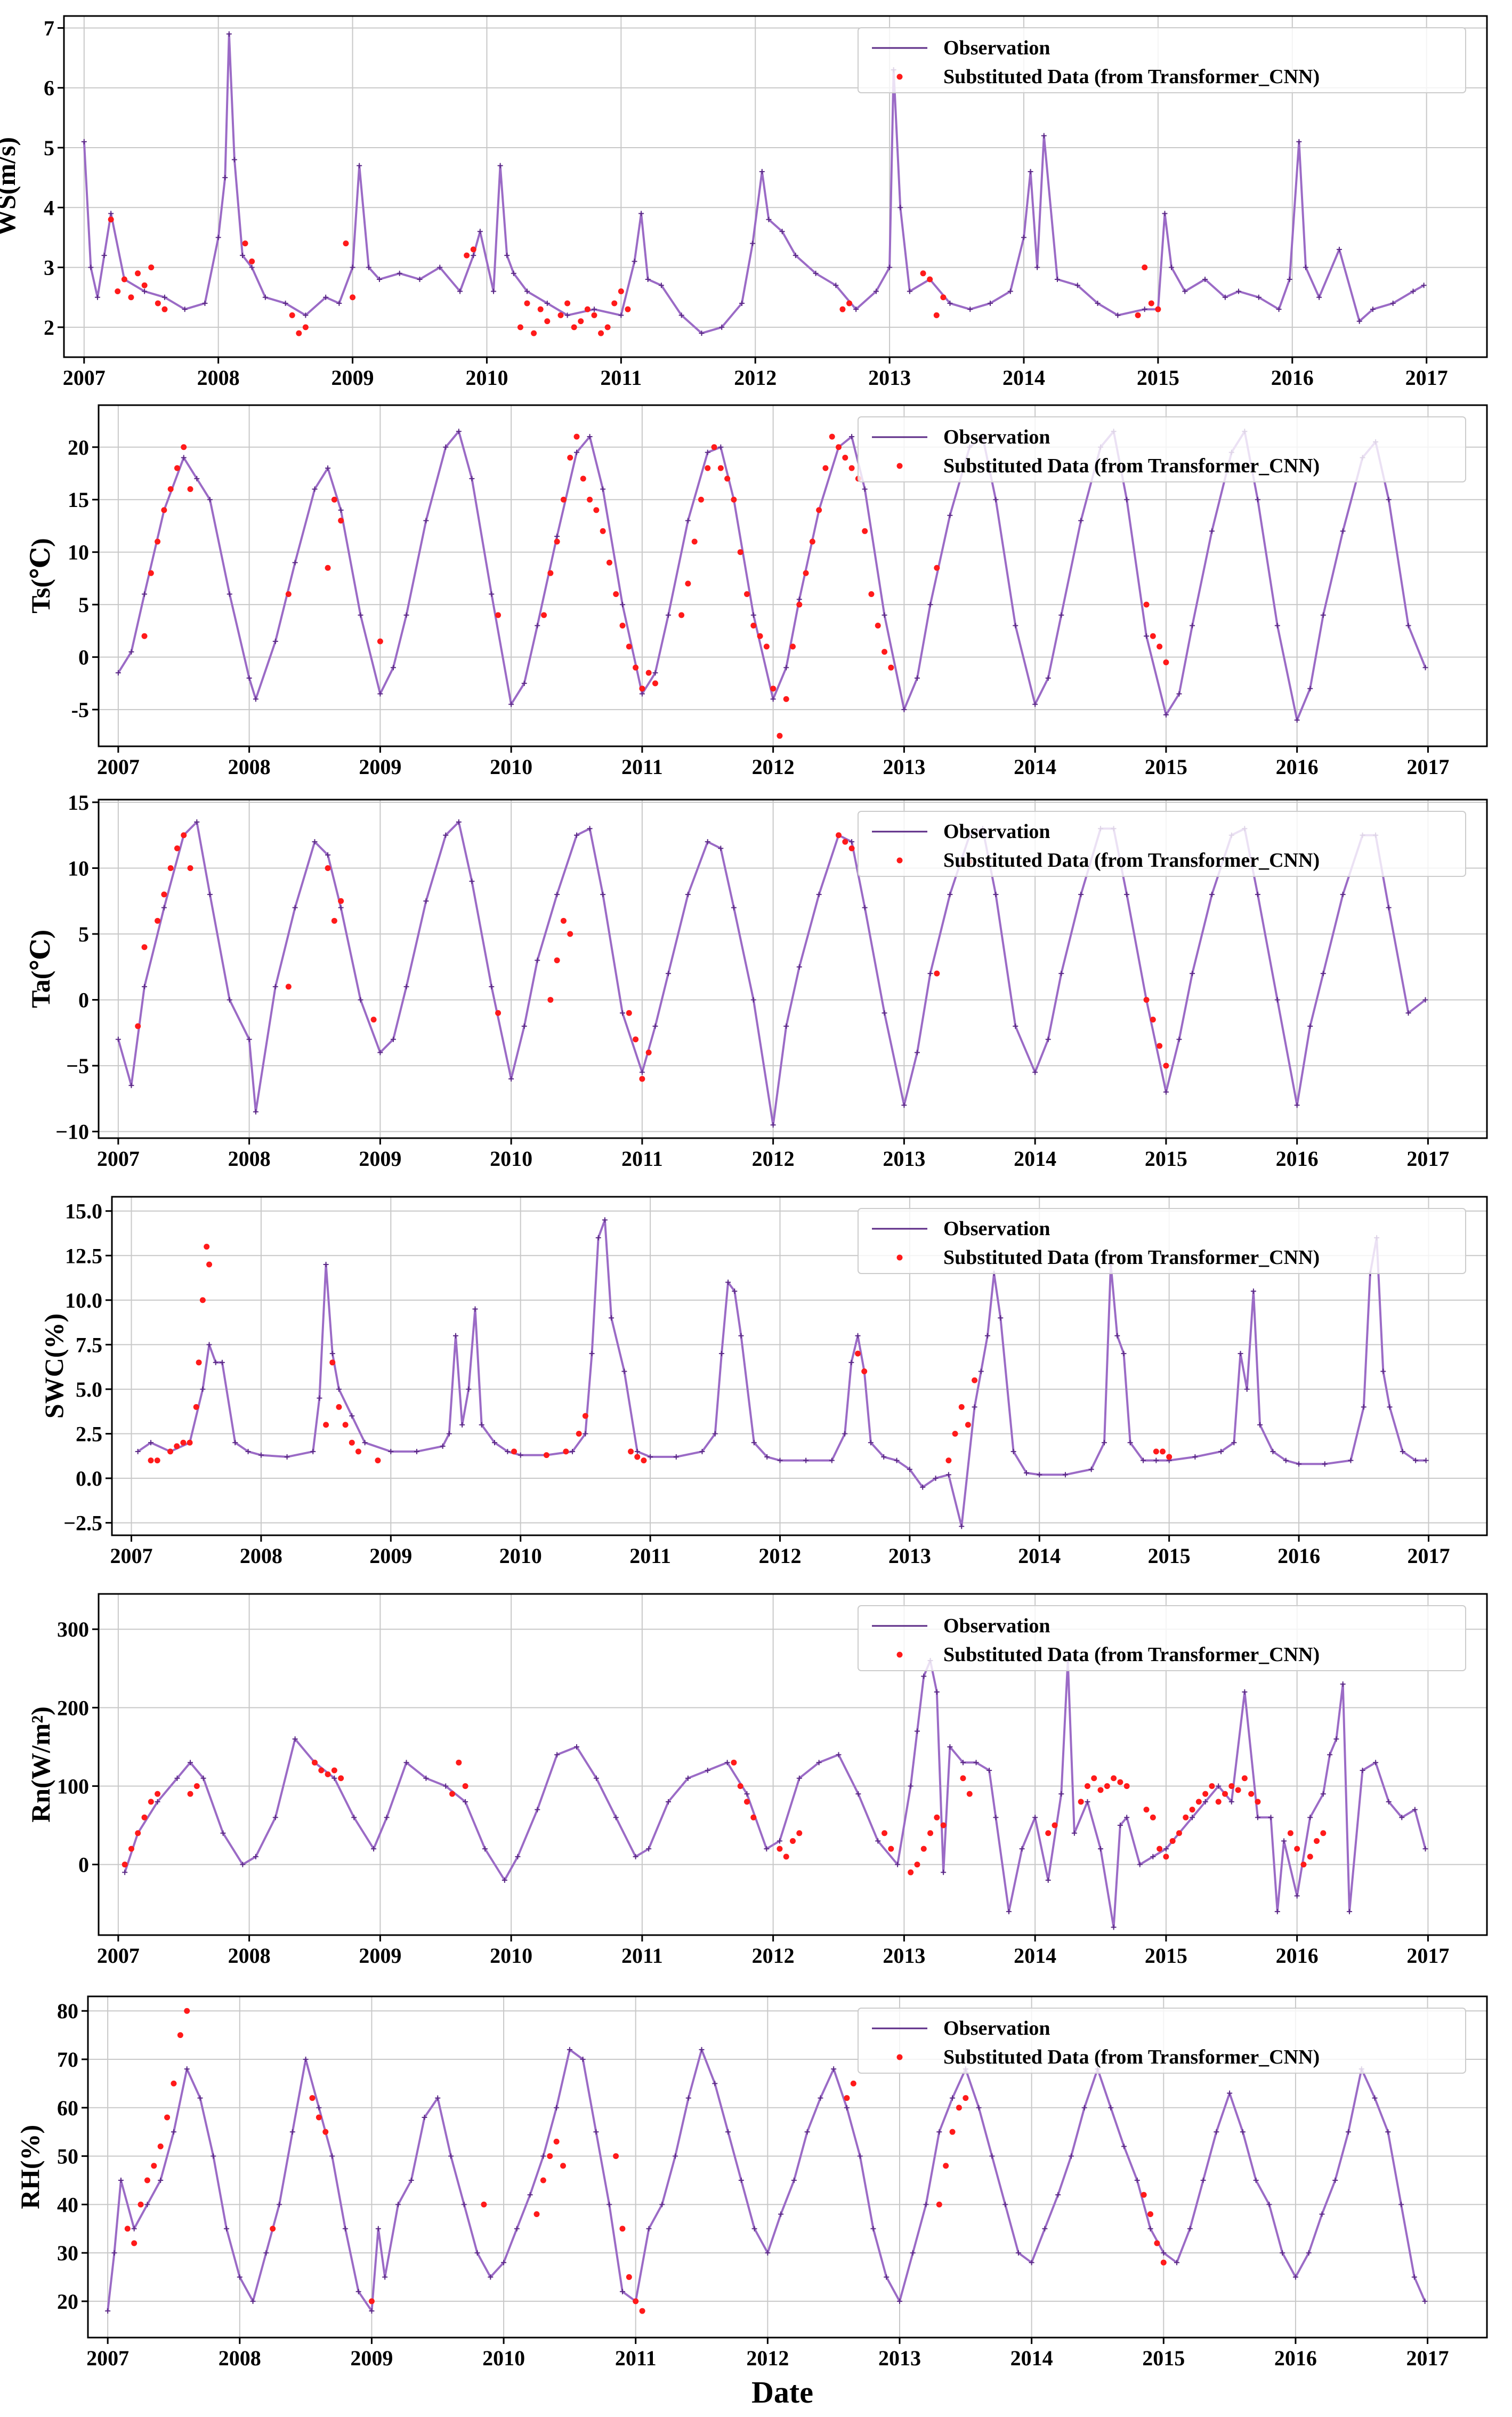 This screenshot has height=2417, width=1512. What do you see at coordinates (83, 1523) in the screenshot?
I see `y-tick-label: −2.5` at bounding box center [83, 1523].